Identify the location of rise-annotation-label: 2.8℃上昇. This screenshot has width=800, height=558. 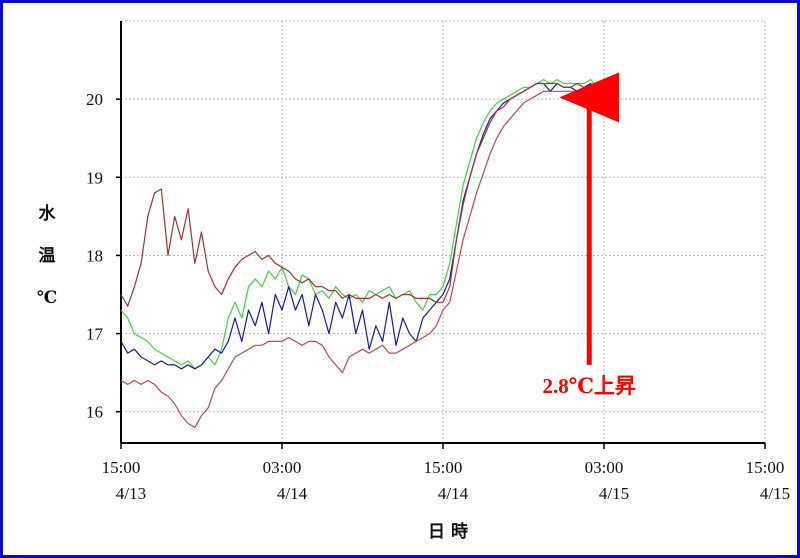
(589, 386).